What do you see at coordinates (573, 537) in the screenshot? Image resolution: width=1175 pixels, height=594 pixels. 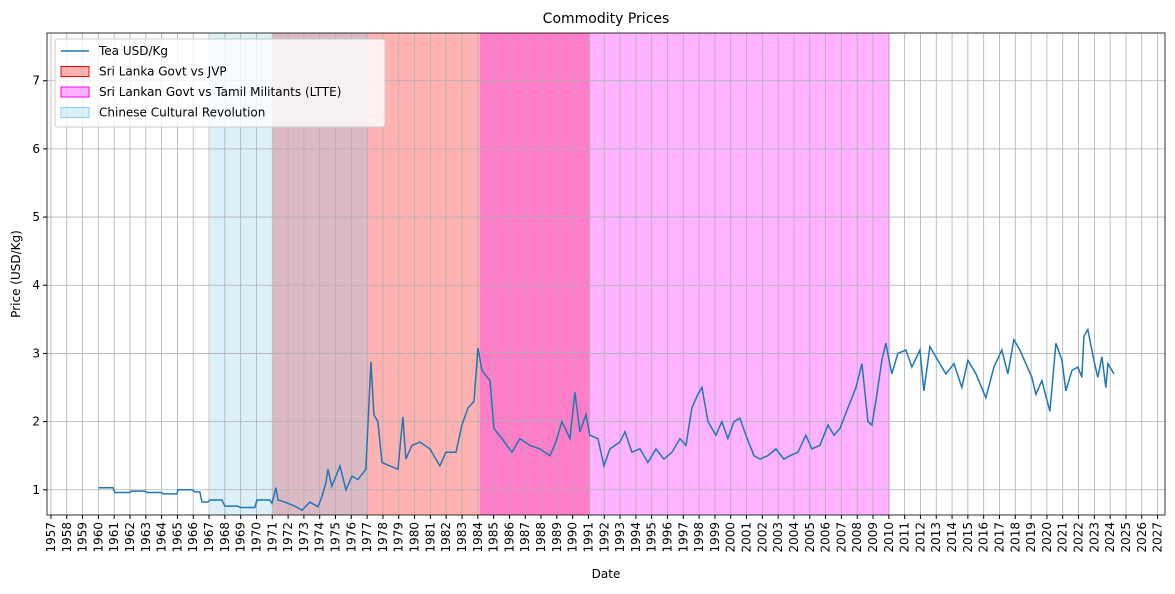 I see `x-tick-label: 1990` at bounding box center [573, 537].